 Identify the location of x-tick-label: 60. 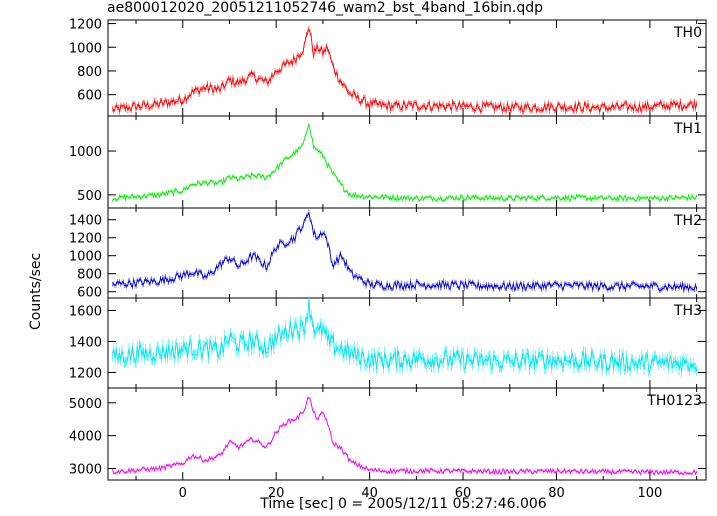
(463, 493).